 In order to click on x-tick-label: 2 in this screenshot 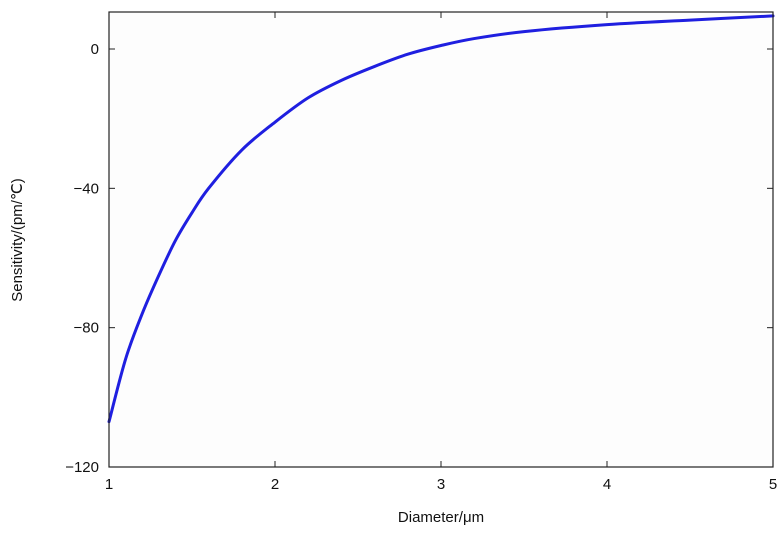, I will do `click(275, 484)`.